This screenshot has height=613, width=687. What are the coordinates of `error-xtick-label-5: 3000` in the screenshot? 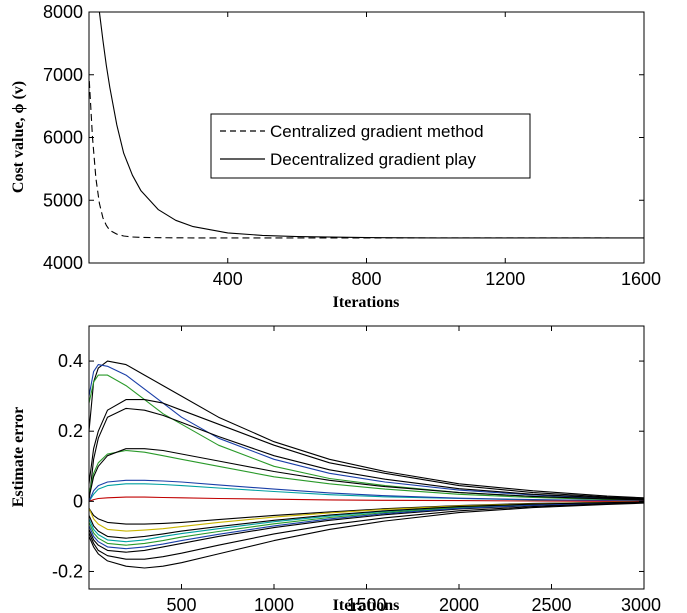 It's located at (641, 604).